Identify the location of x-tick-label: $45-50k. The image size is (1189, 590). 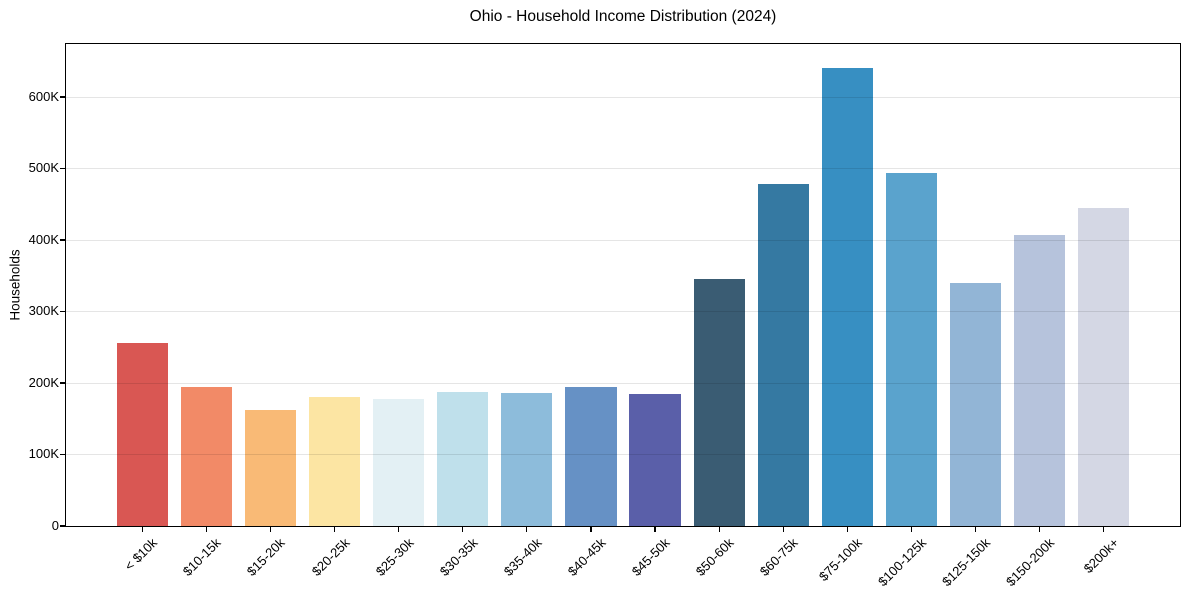
(650, 557).